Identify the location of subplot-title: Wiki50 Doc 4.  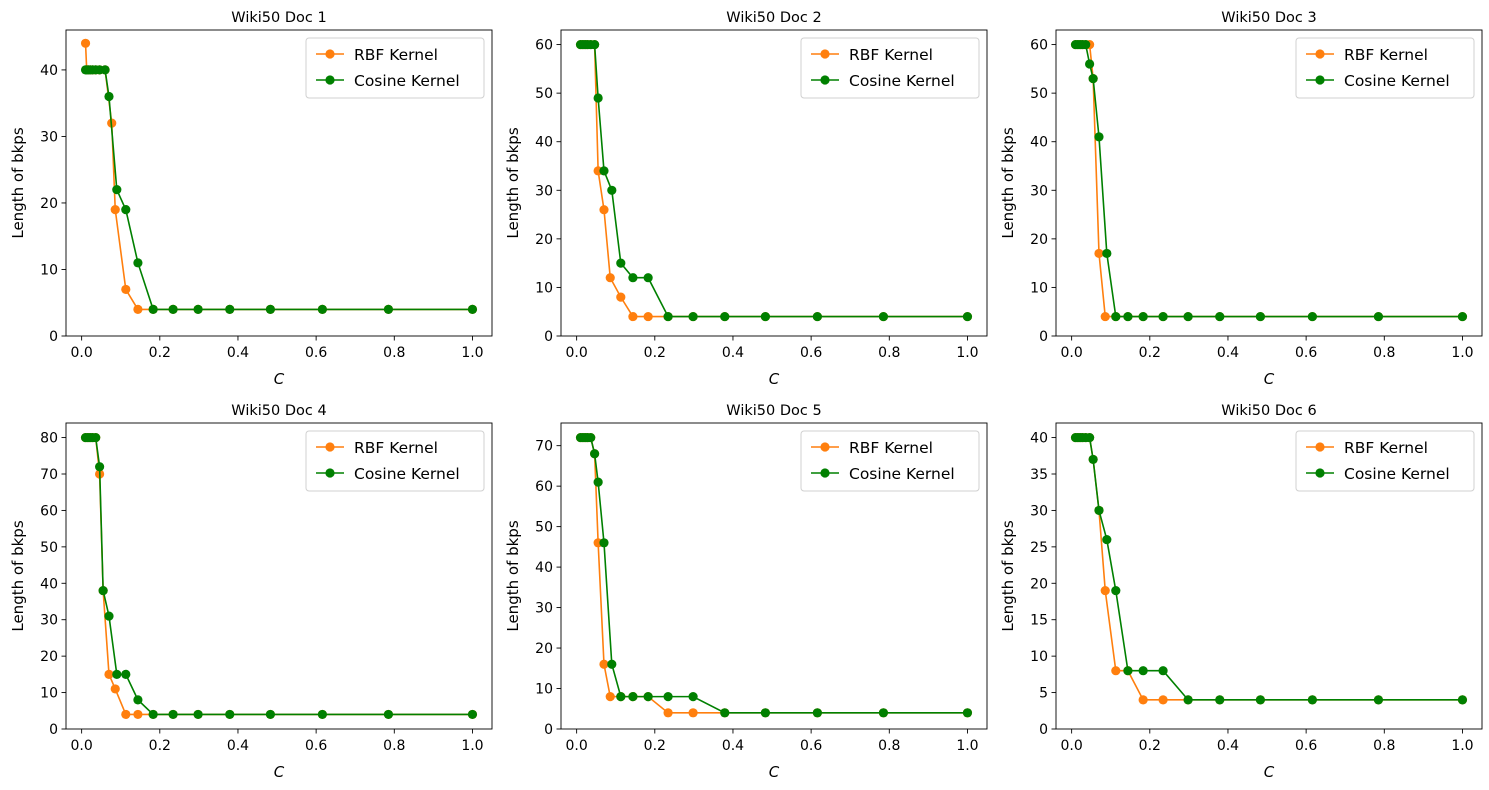
(278, 411).